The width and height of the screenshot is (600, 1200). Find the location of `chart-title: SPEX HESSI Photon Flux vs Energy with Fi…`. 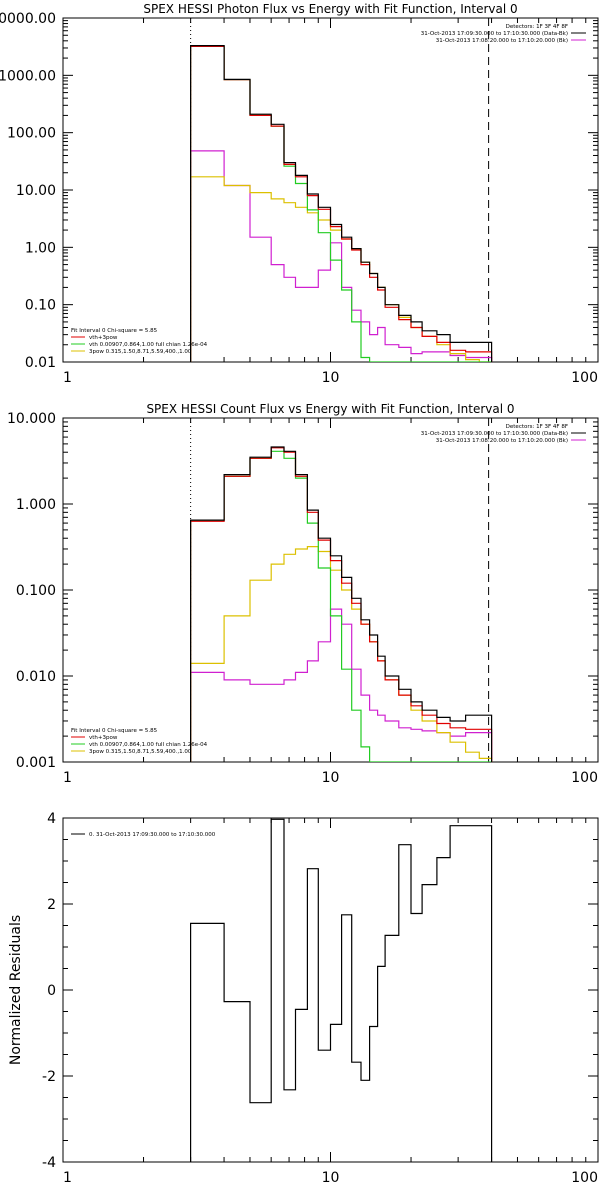

chart-title: SPEX HESSI Photon Flux vs Energy with Fi… is located at coordinates (330, 9).